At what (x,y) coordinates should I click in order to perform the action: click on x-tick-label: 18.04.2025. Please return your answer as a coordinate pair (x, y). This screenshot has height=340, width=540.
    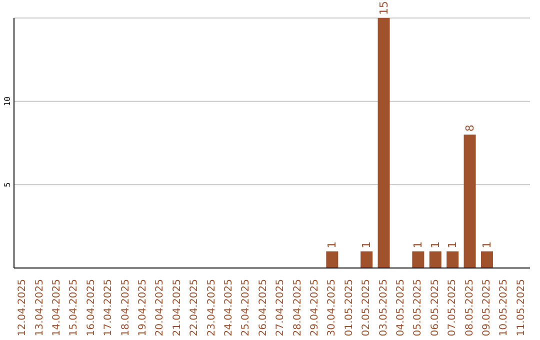
    Looking at the image, I should click on (126, 307).